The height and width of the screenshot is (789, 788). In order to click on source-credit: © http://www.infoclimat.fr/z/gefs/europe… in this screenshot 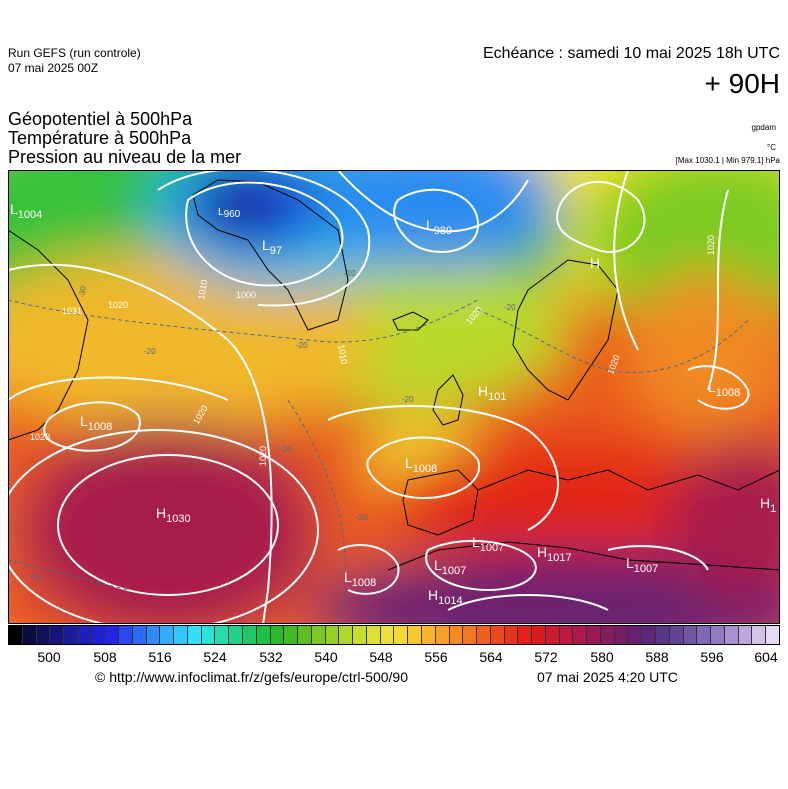, I will do `click(252, 677)`.